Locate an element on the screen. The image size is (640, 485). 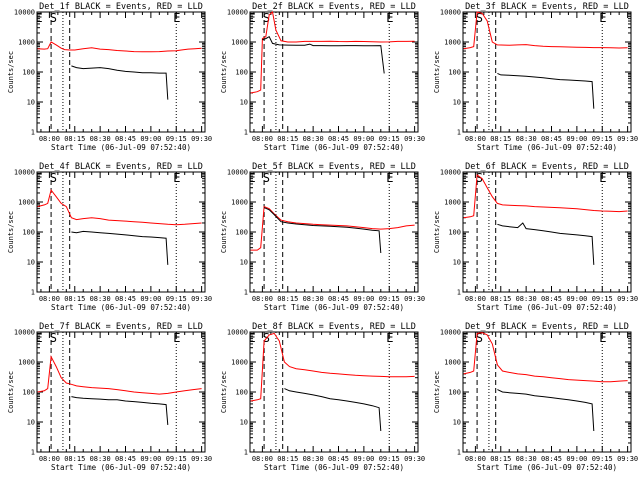
panel-title: Det_5f BLACK = Events, RED = LLD is located at coordinates (334, 167).